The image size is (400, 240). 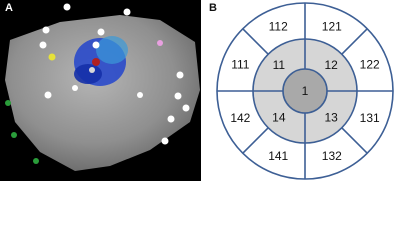 I want to click on center-label: 1, so click(x=305, y=91).